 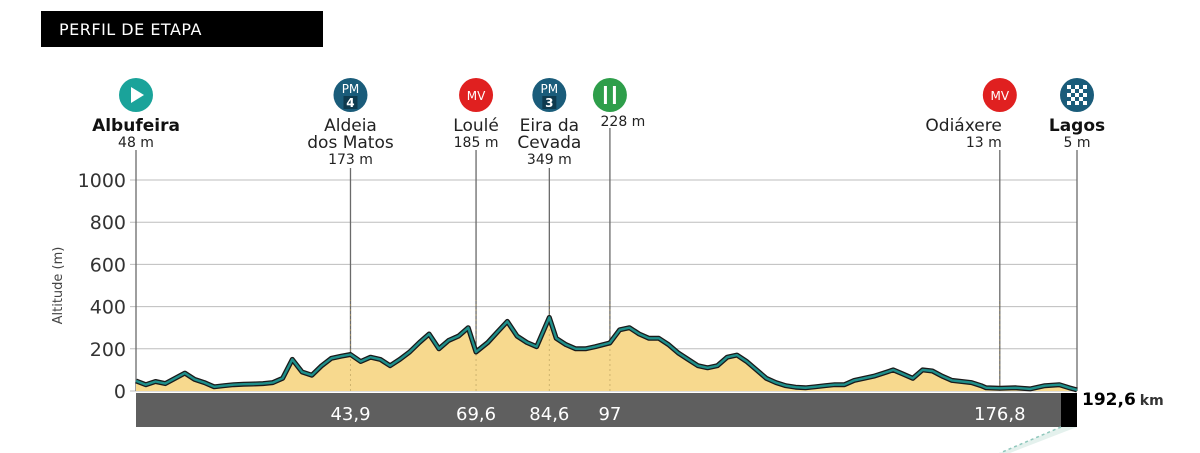 I want to click on y-tick-label: 600, so click(x=108, y=265).